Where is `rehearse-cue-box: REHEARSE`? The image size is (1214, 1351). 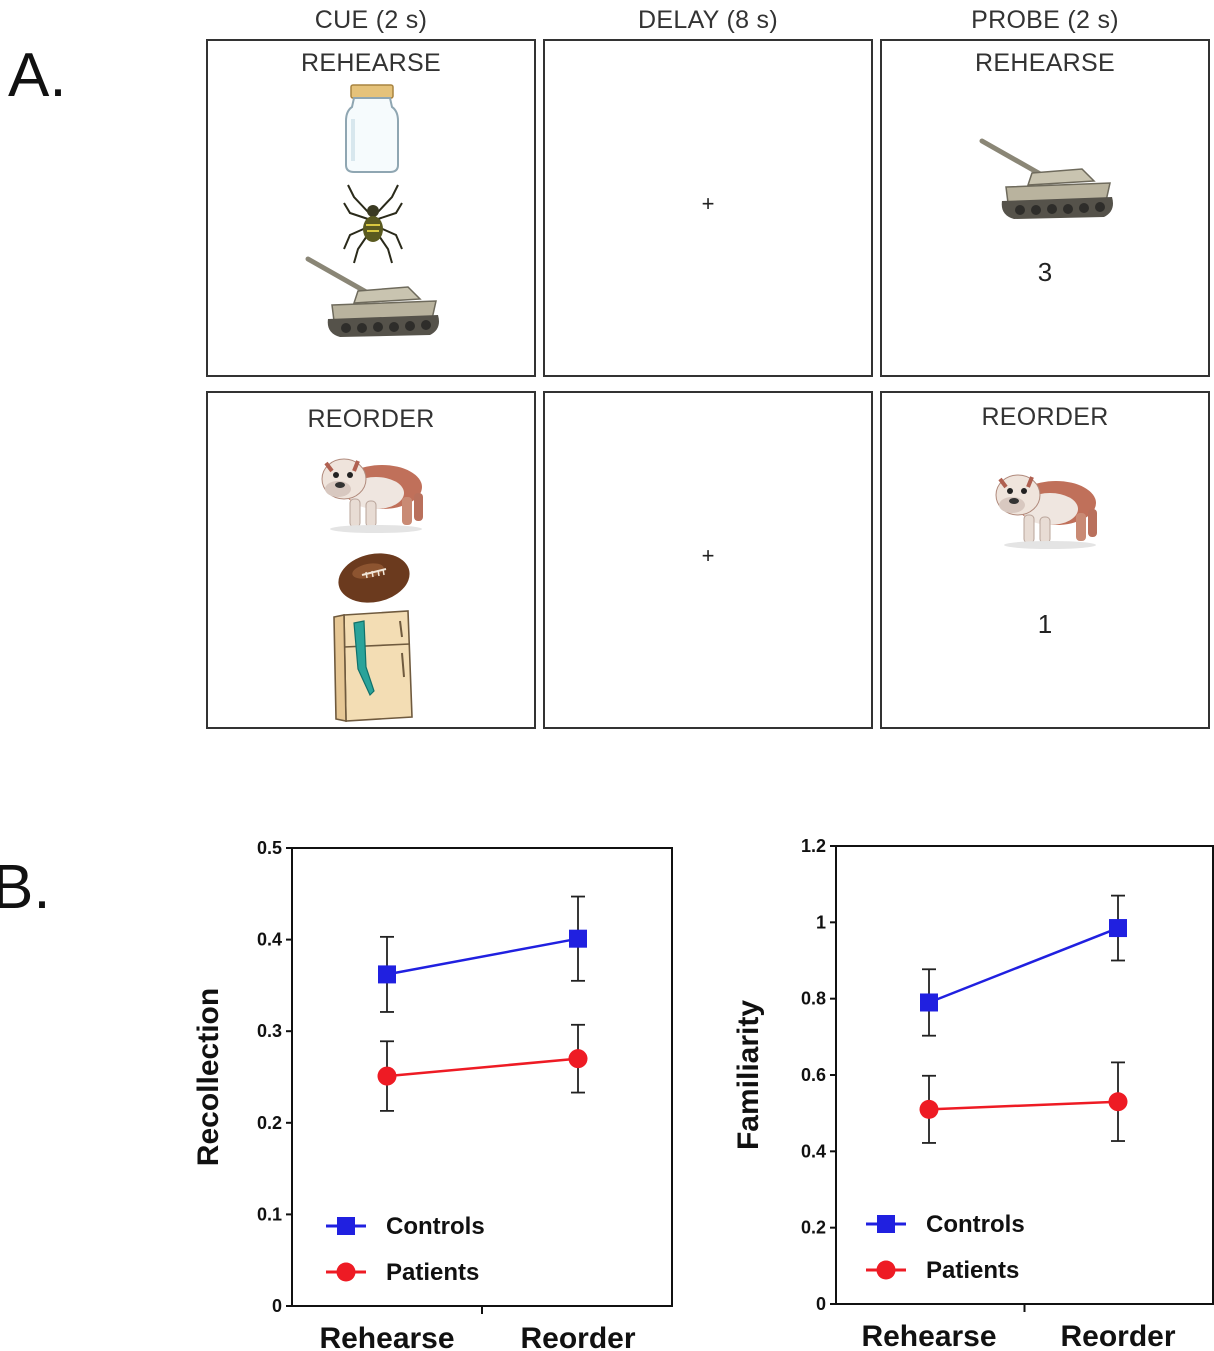
rehearse-cue-box: REHEARSE is located at coordinates (371, 208).